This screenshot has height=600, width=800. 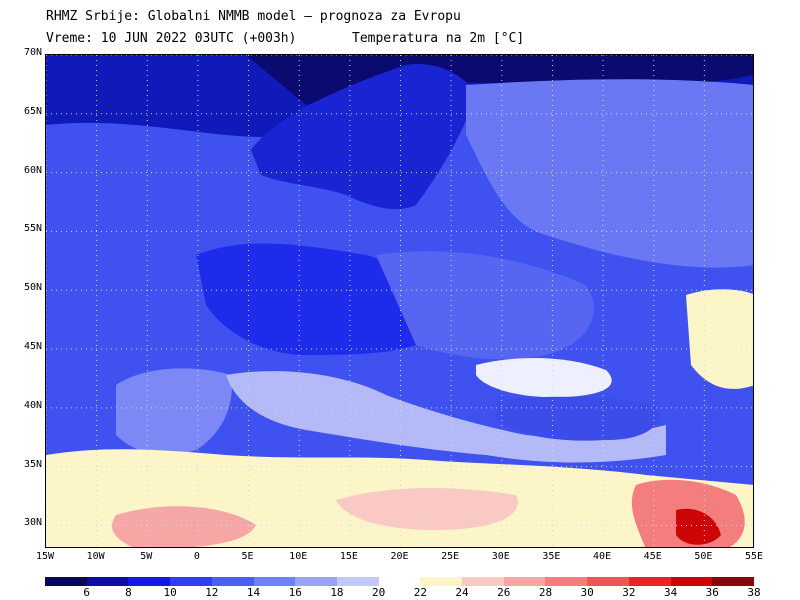 I want to click on latitude-label: 50N, so click(x=32, y=288).